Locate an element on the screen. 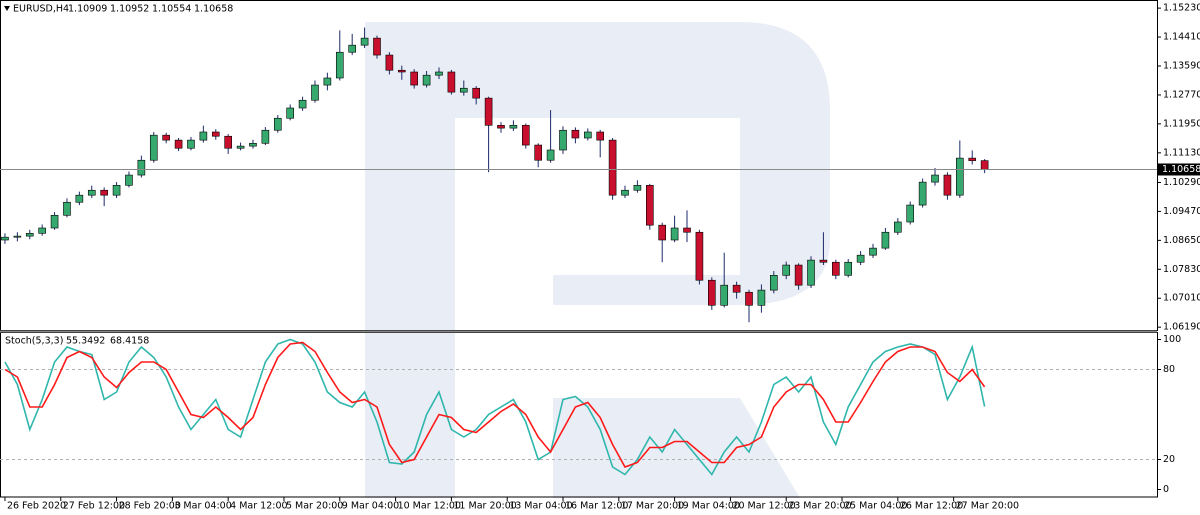  header-high: 1.10952 is located at coordinates (129, 9).